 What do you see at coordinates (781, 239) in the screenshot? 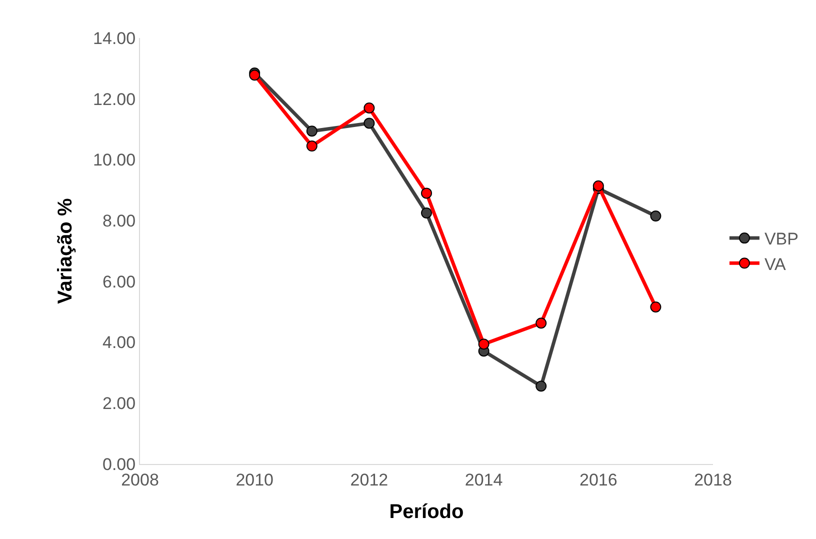
I see `legend-label: VBP` at bounding box center [781, 239].